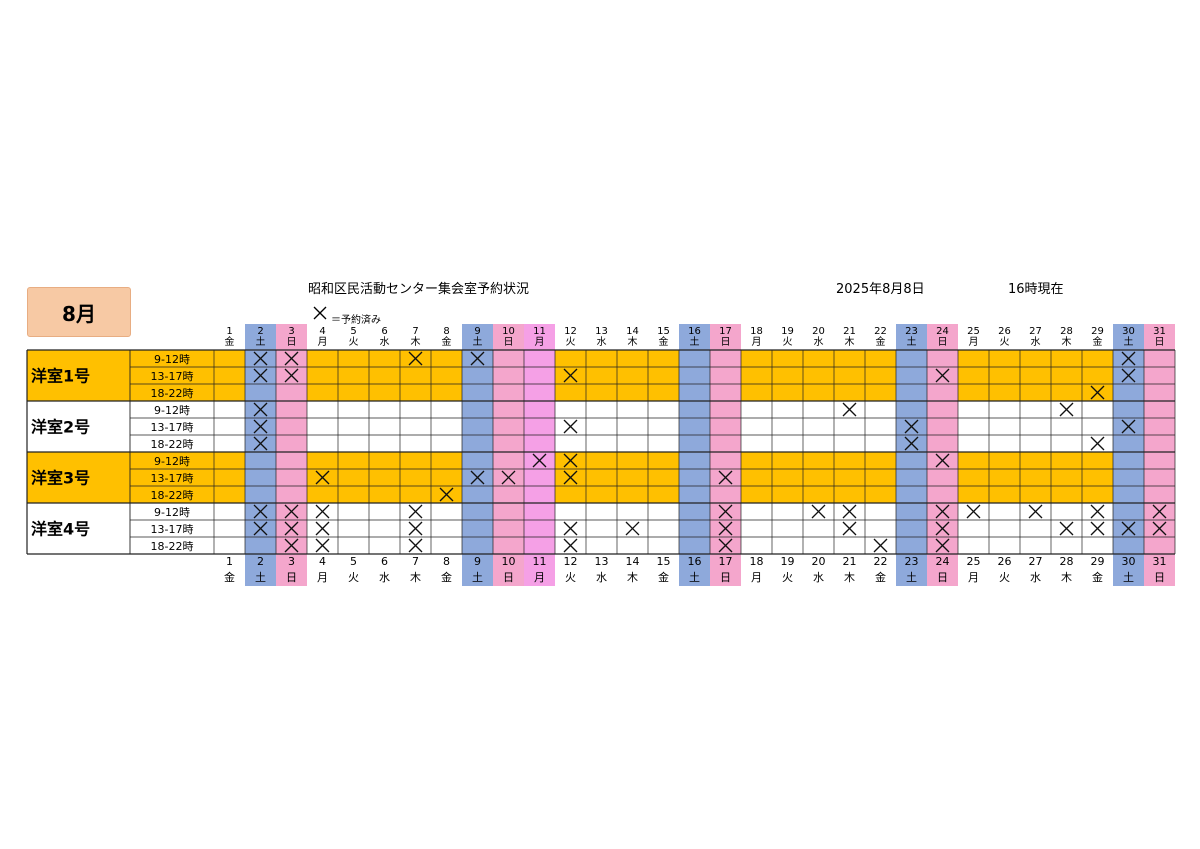 The height and width of the screenshot is (849, 1200). Describe the element at coordinates (974, 561) in the screenshot. I see `footer-day-number: 25` at that location.